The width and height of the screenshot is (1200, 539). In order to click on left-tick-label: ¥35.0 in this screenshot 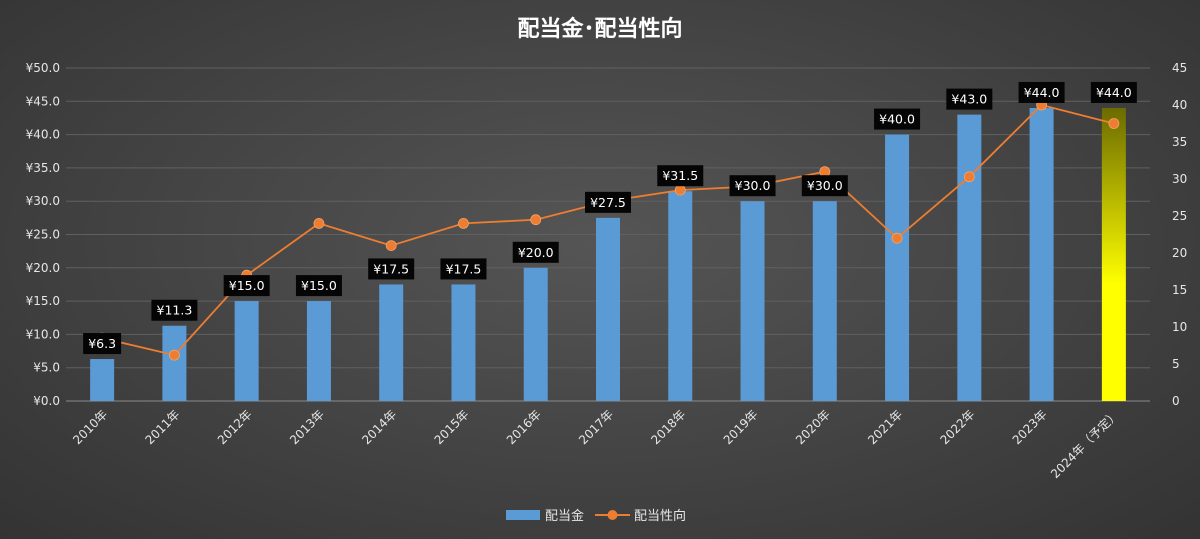, I will do `click(43, 168)`.